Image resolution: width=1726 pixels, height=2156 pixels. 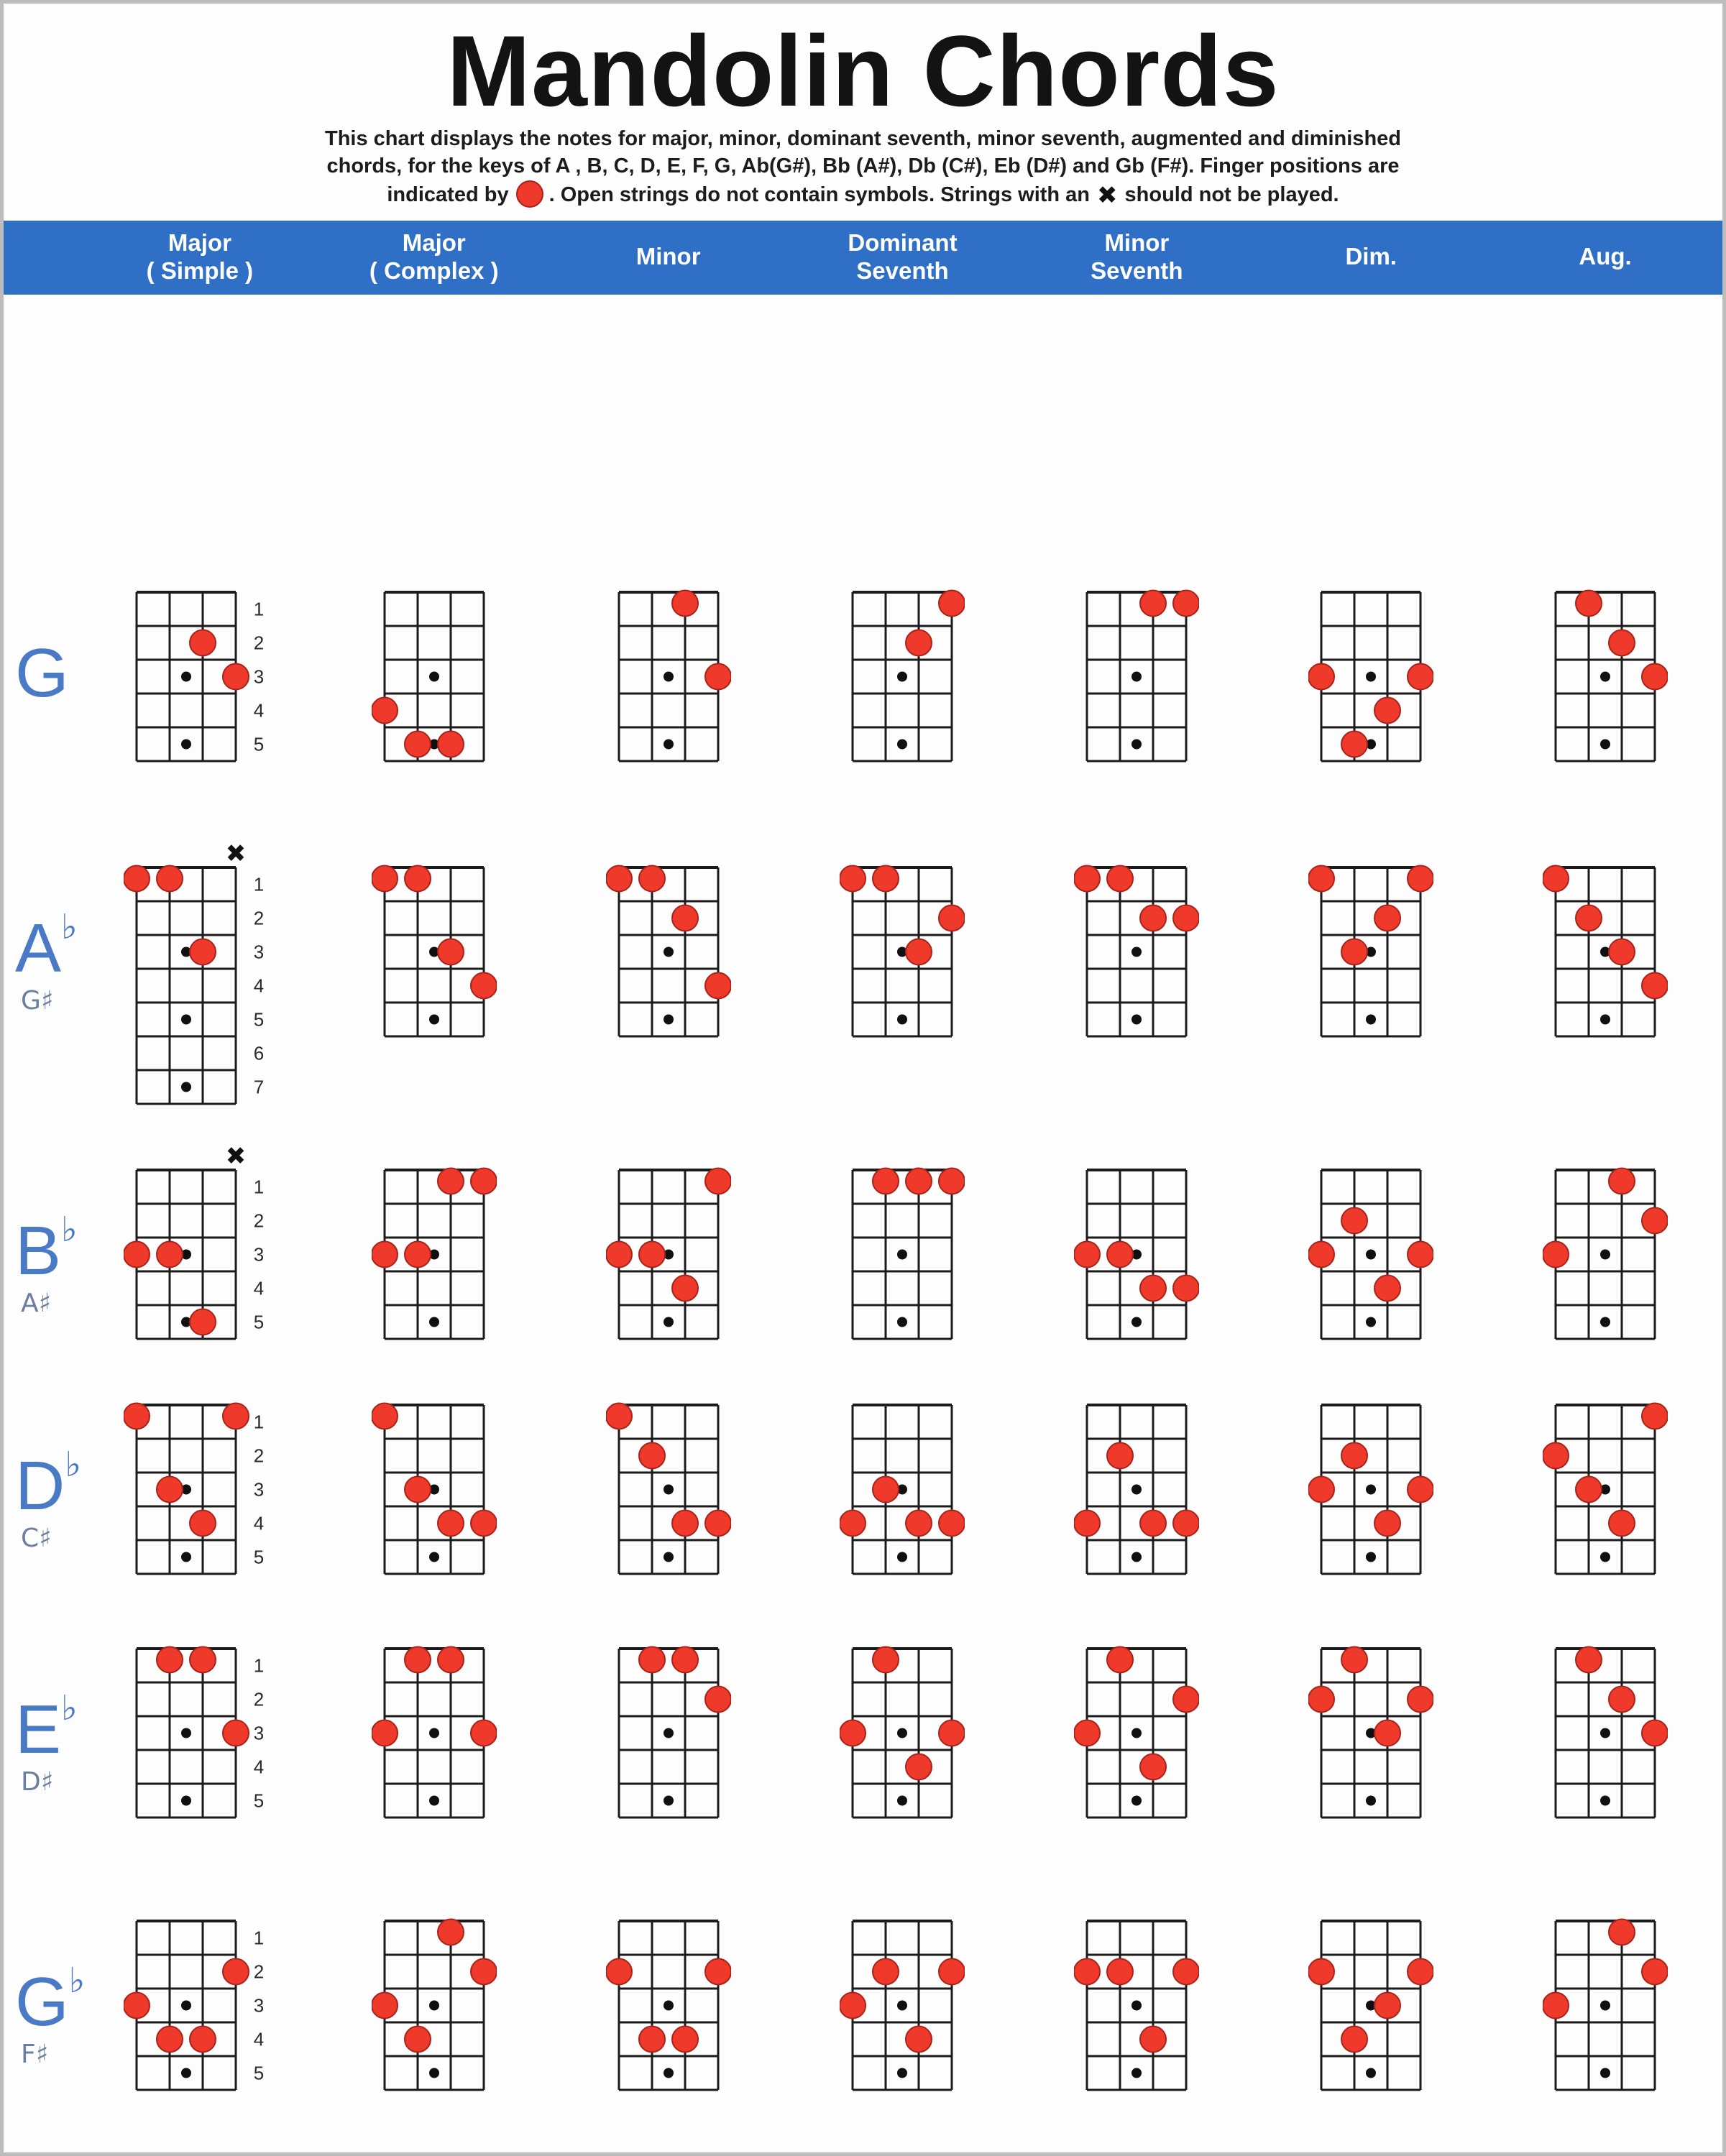 What do you see at coordinates (903, 1247) in the screenshot?
I see `cell-bb-dominant-seventh` at bounding box center [903, 1247].